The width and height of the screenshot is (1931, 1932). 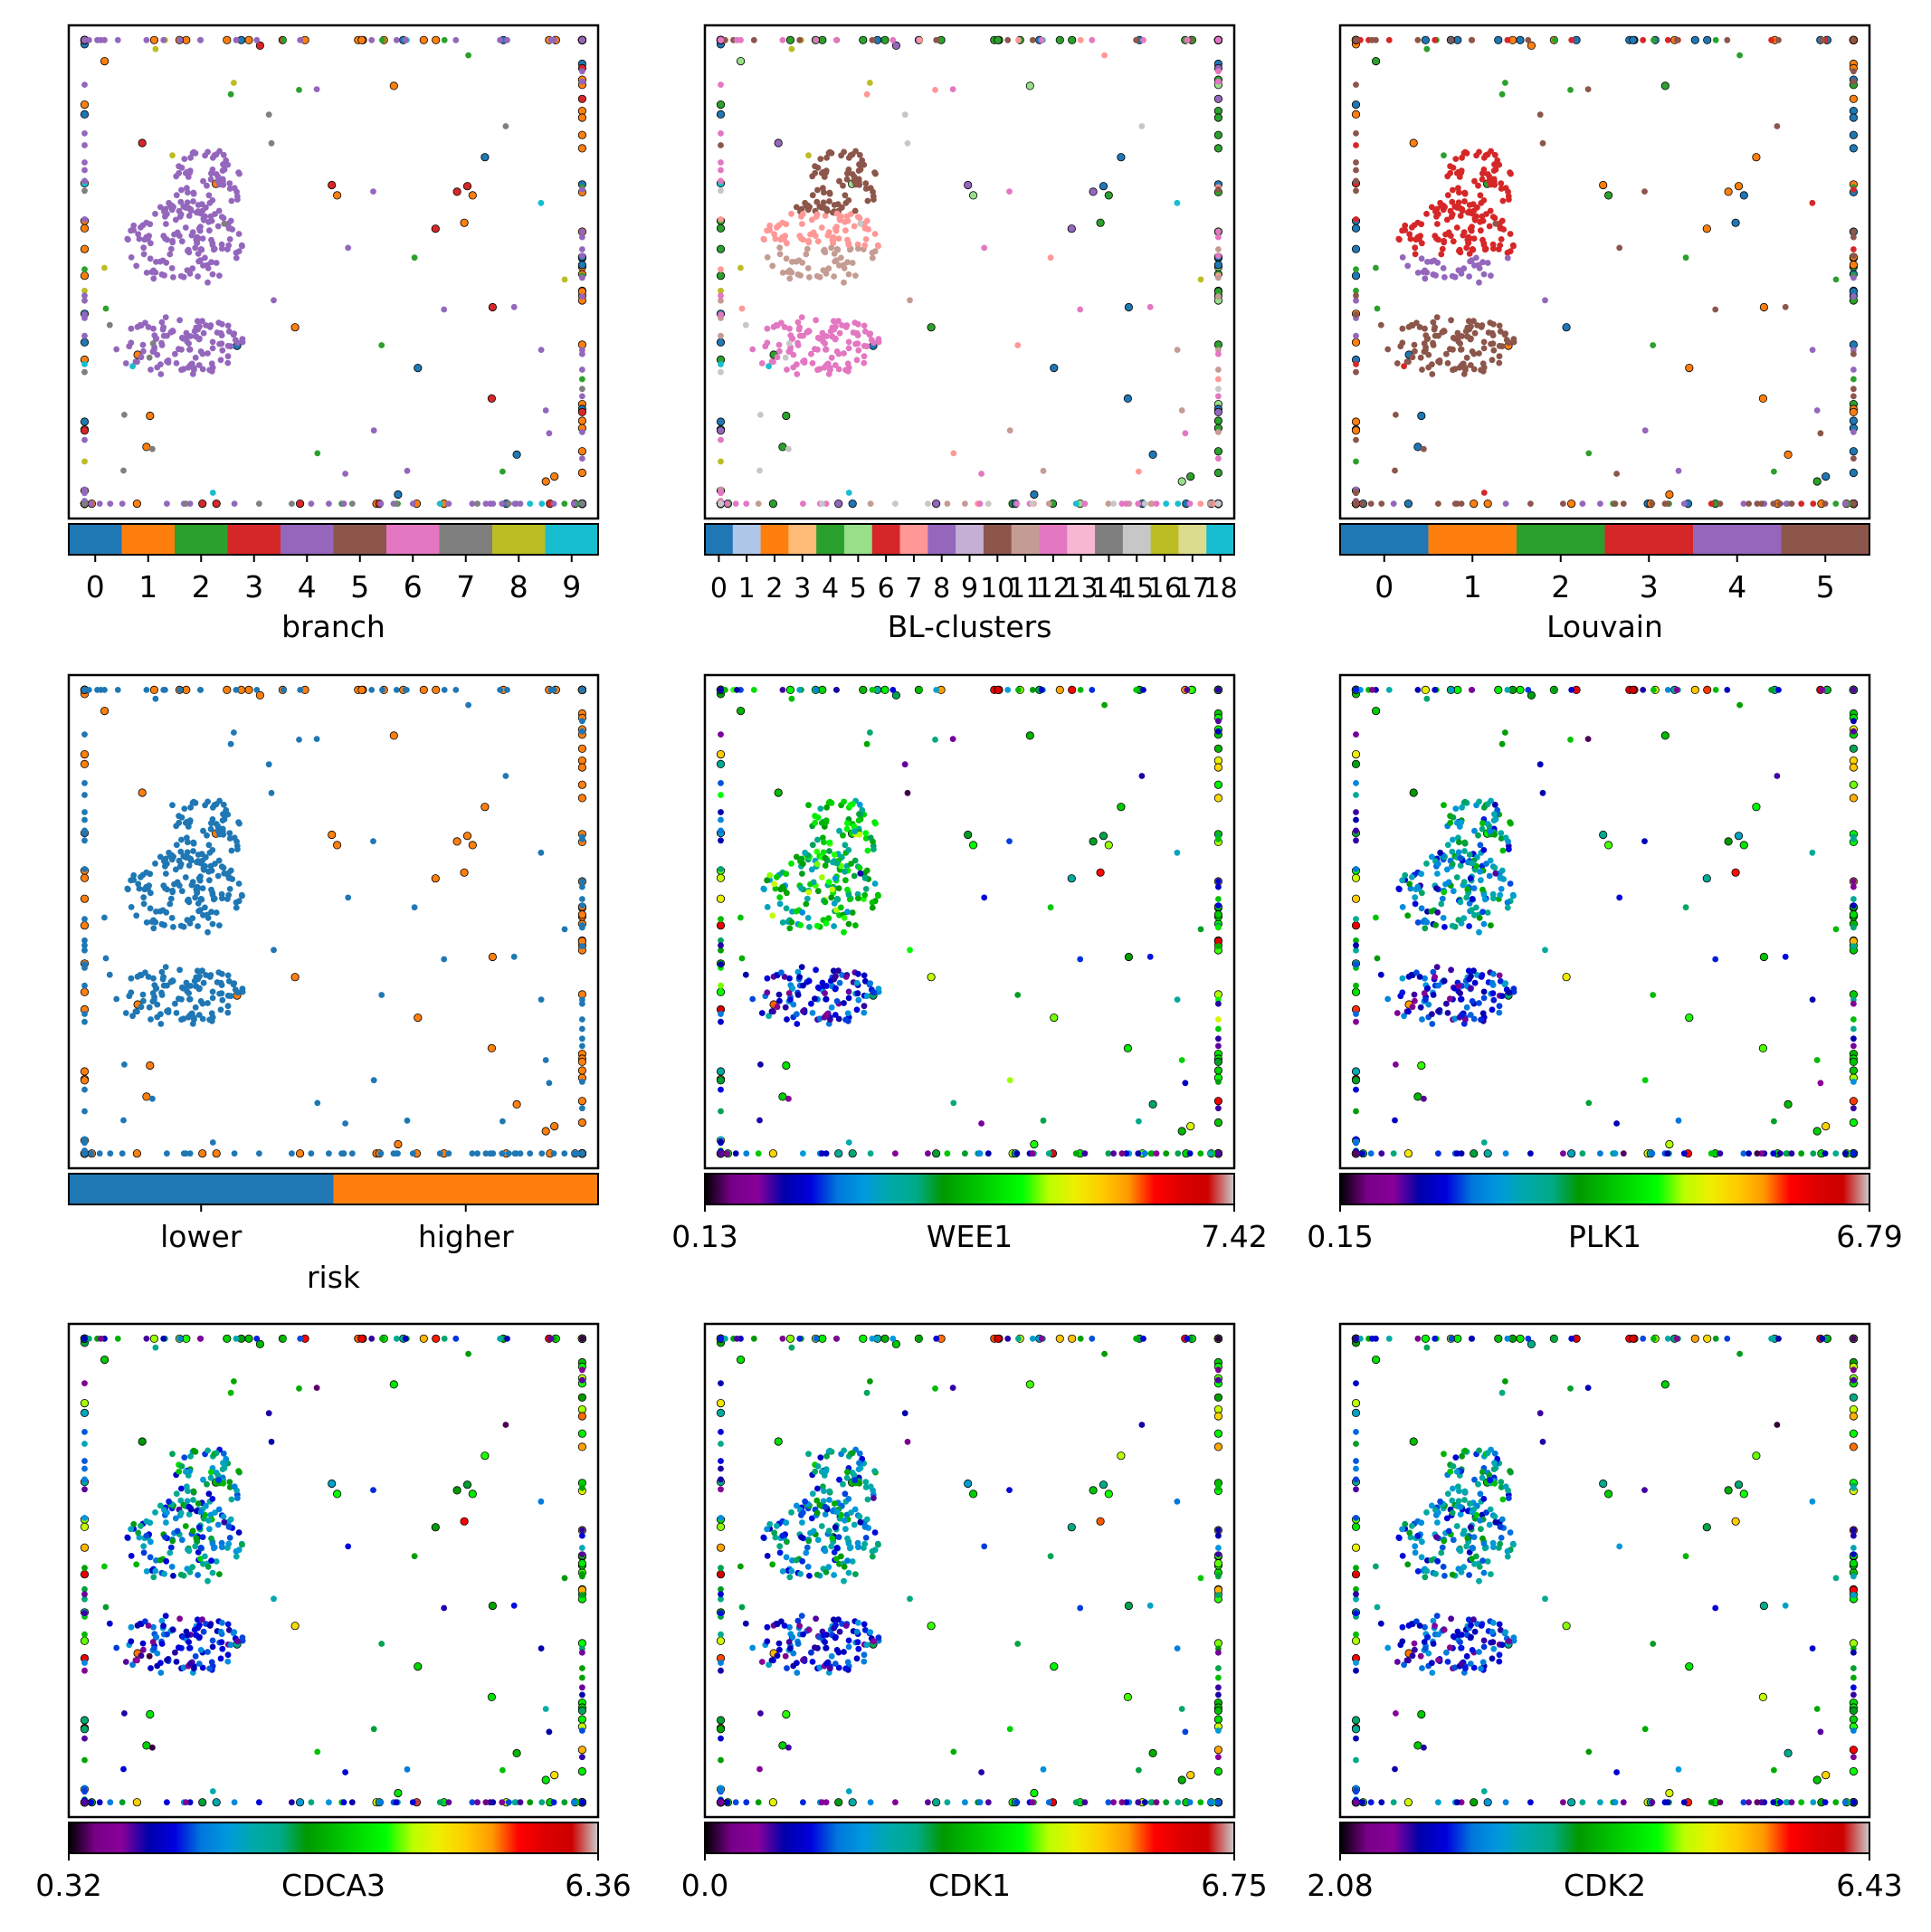 I want to click on colorbar-tick-label: 6, so click(x=413, y=586).